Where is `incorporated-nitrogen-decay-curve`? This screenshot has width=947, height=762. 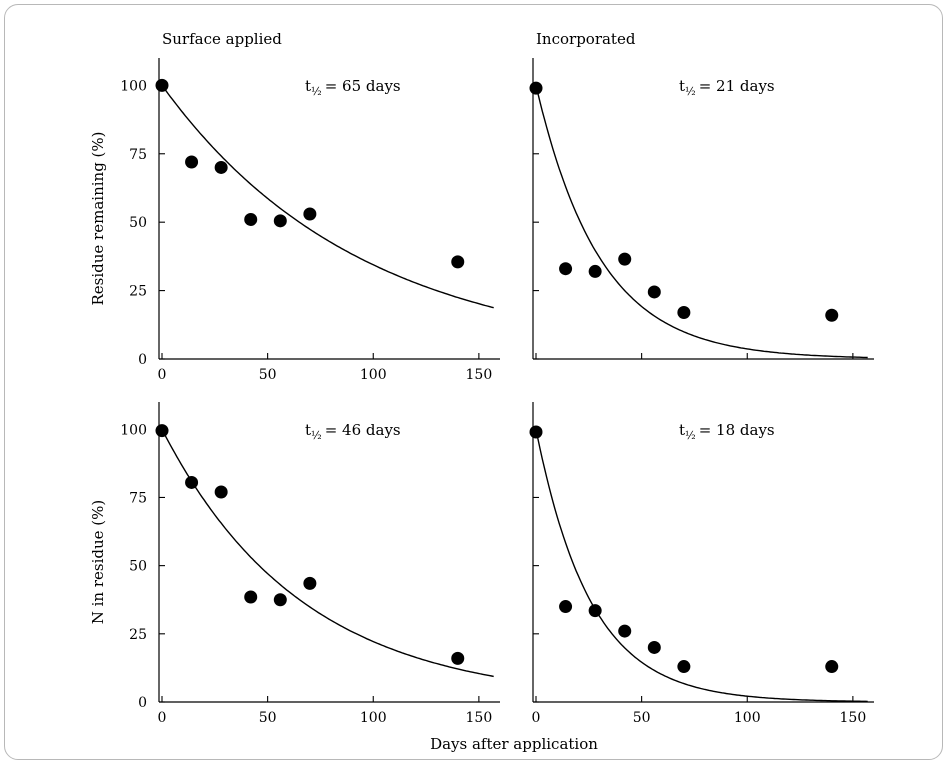
incorporated-nitrogen-decay-curve is located at coordinates (701, 566).